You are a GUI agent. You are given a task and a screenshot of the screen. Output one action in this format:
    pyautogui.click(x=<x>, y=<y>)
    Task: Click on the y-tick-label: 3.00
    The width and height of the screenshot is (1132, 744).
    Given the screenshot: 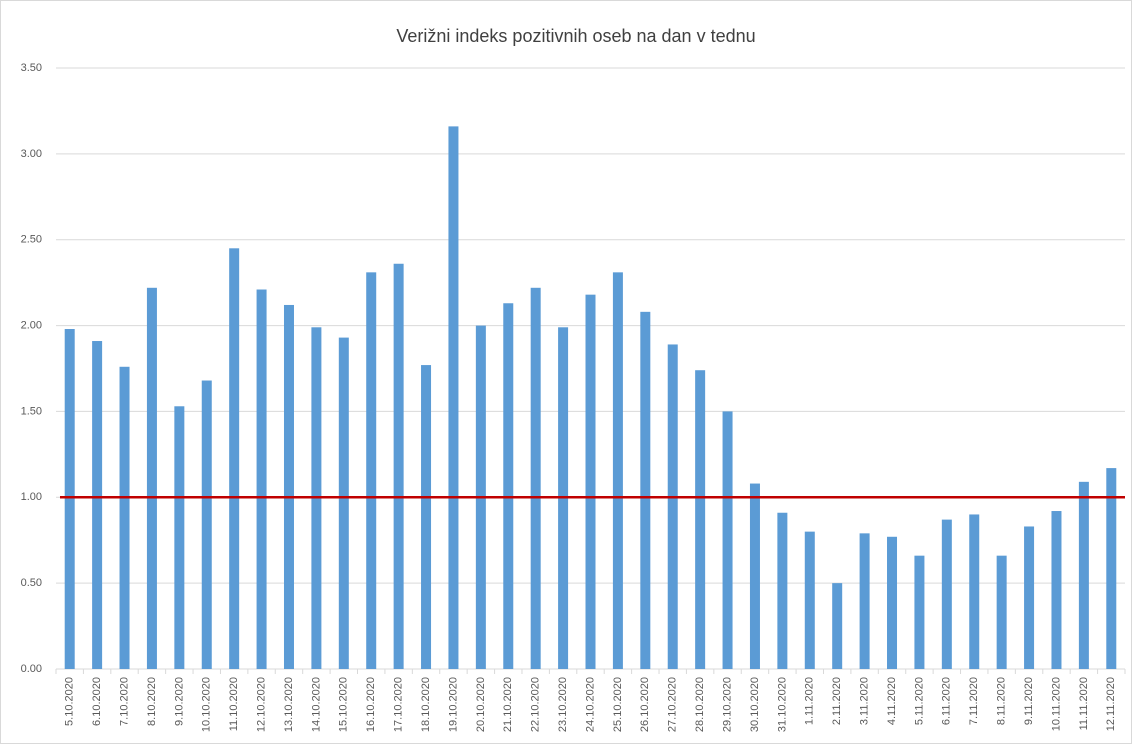 What is the action you would take?
    pyautogui.click(x=31, y=154)
    